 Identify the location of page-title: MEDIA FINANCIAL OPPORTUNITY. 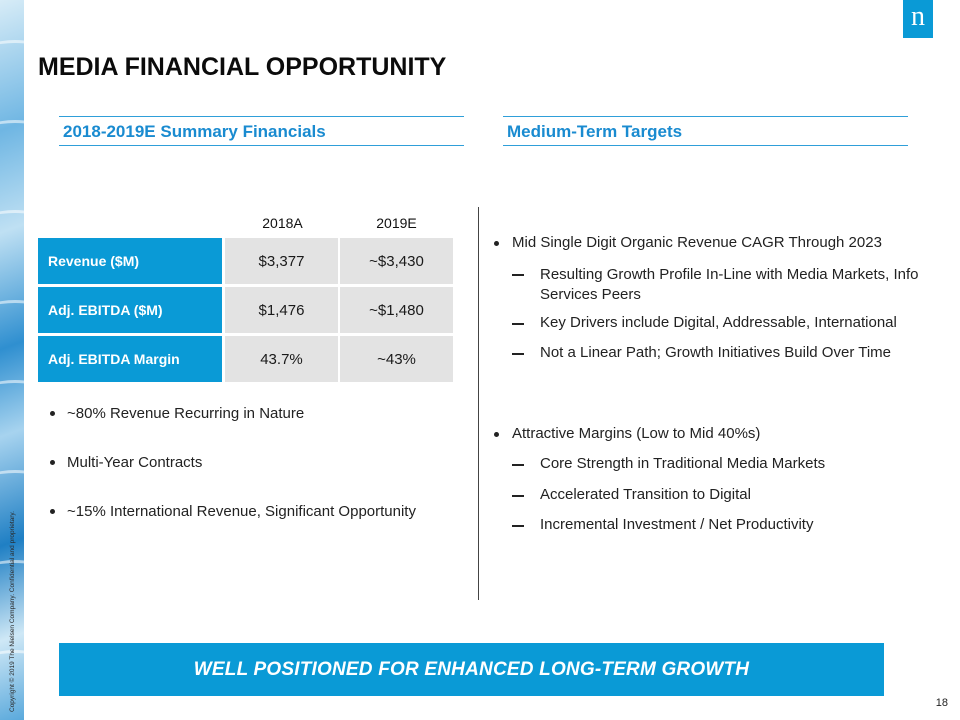
(242, 67).